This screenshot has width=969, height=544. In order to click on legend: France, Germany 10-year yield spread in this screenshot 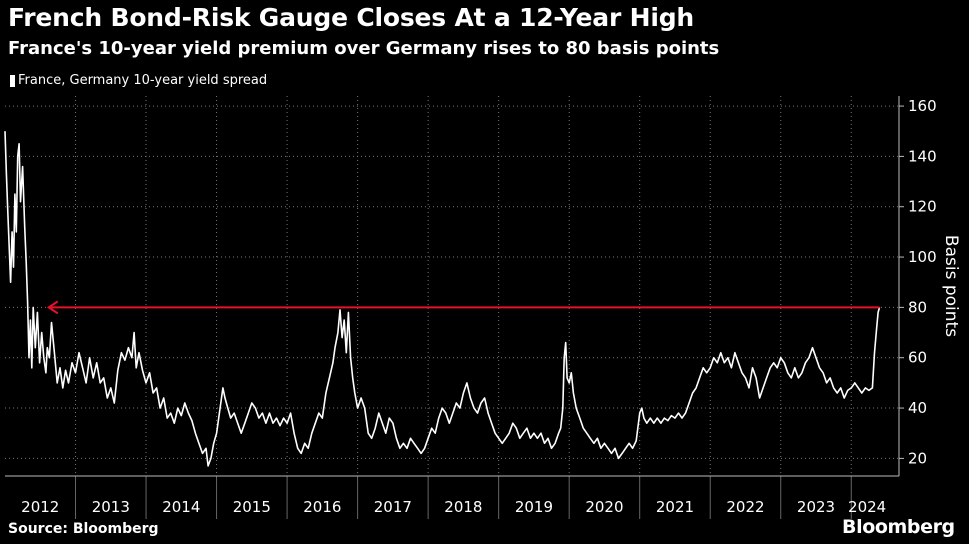, I will do `click(138, 80)`.